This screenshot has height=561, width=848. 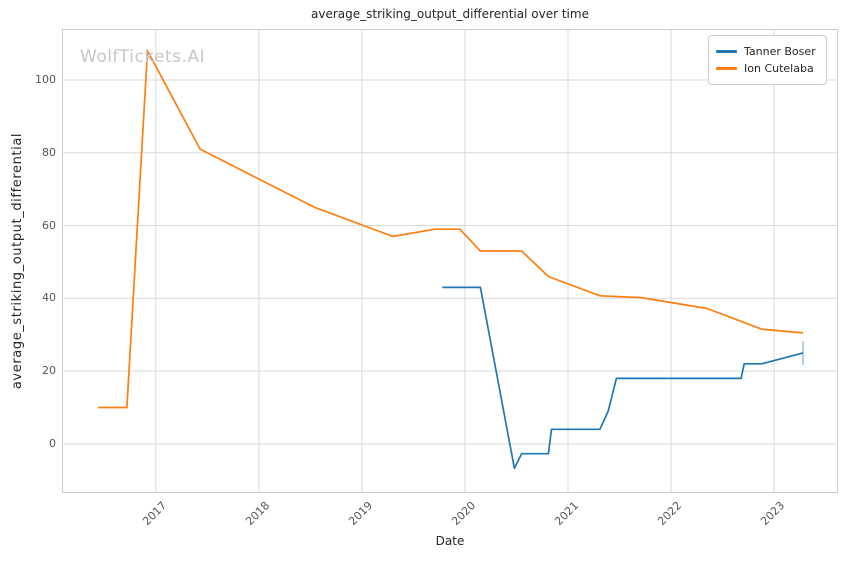 What do you see at coordinates (49, 371) in the screenshot?
I see `y-tick-label: 20` at bounding box center [49, 371].